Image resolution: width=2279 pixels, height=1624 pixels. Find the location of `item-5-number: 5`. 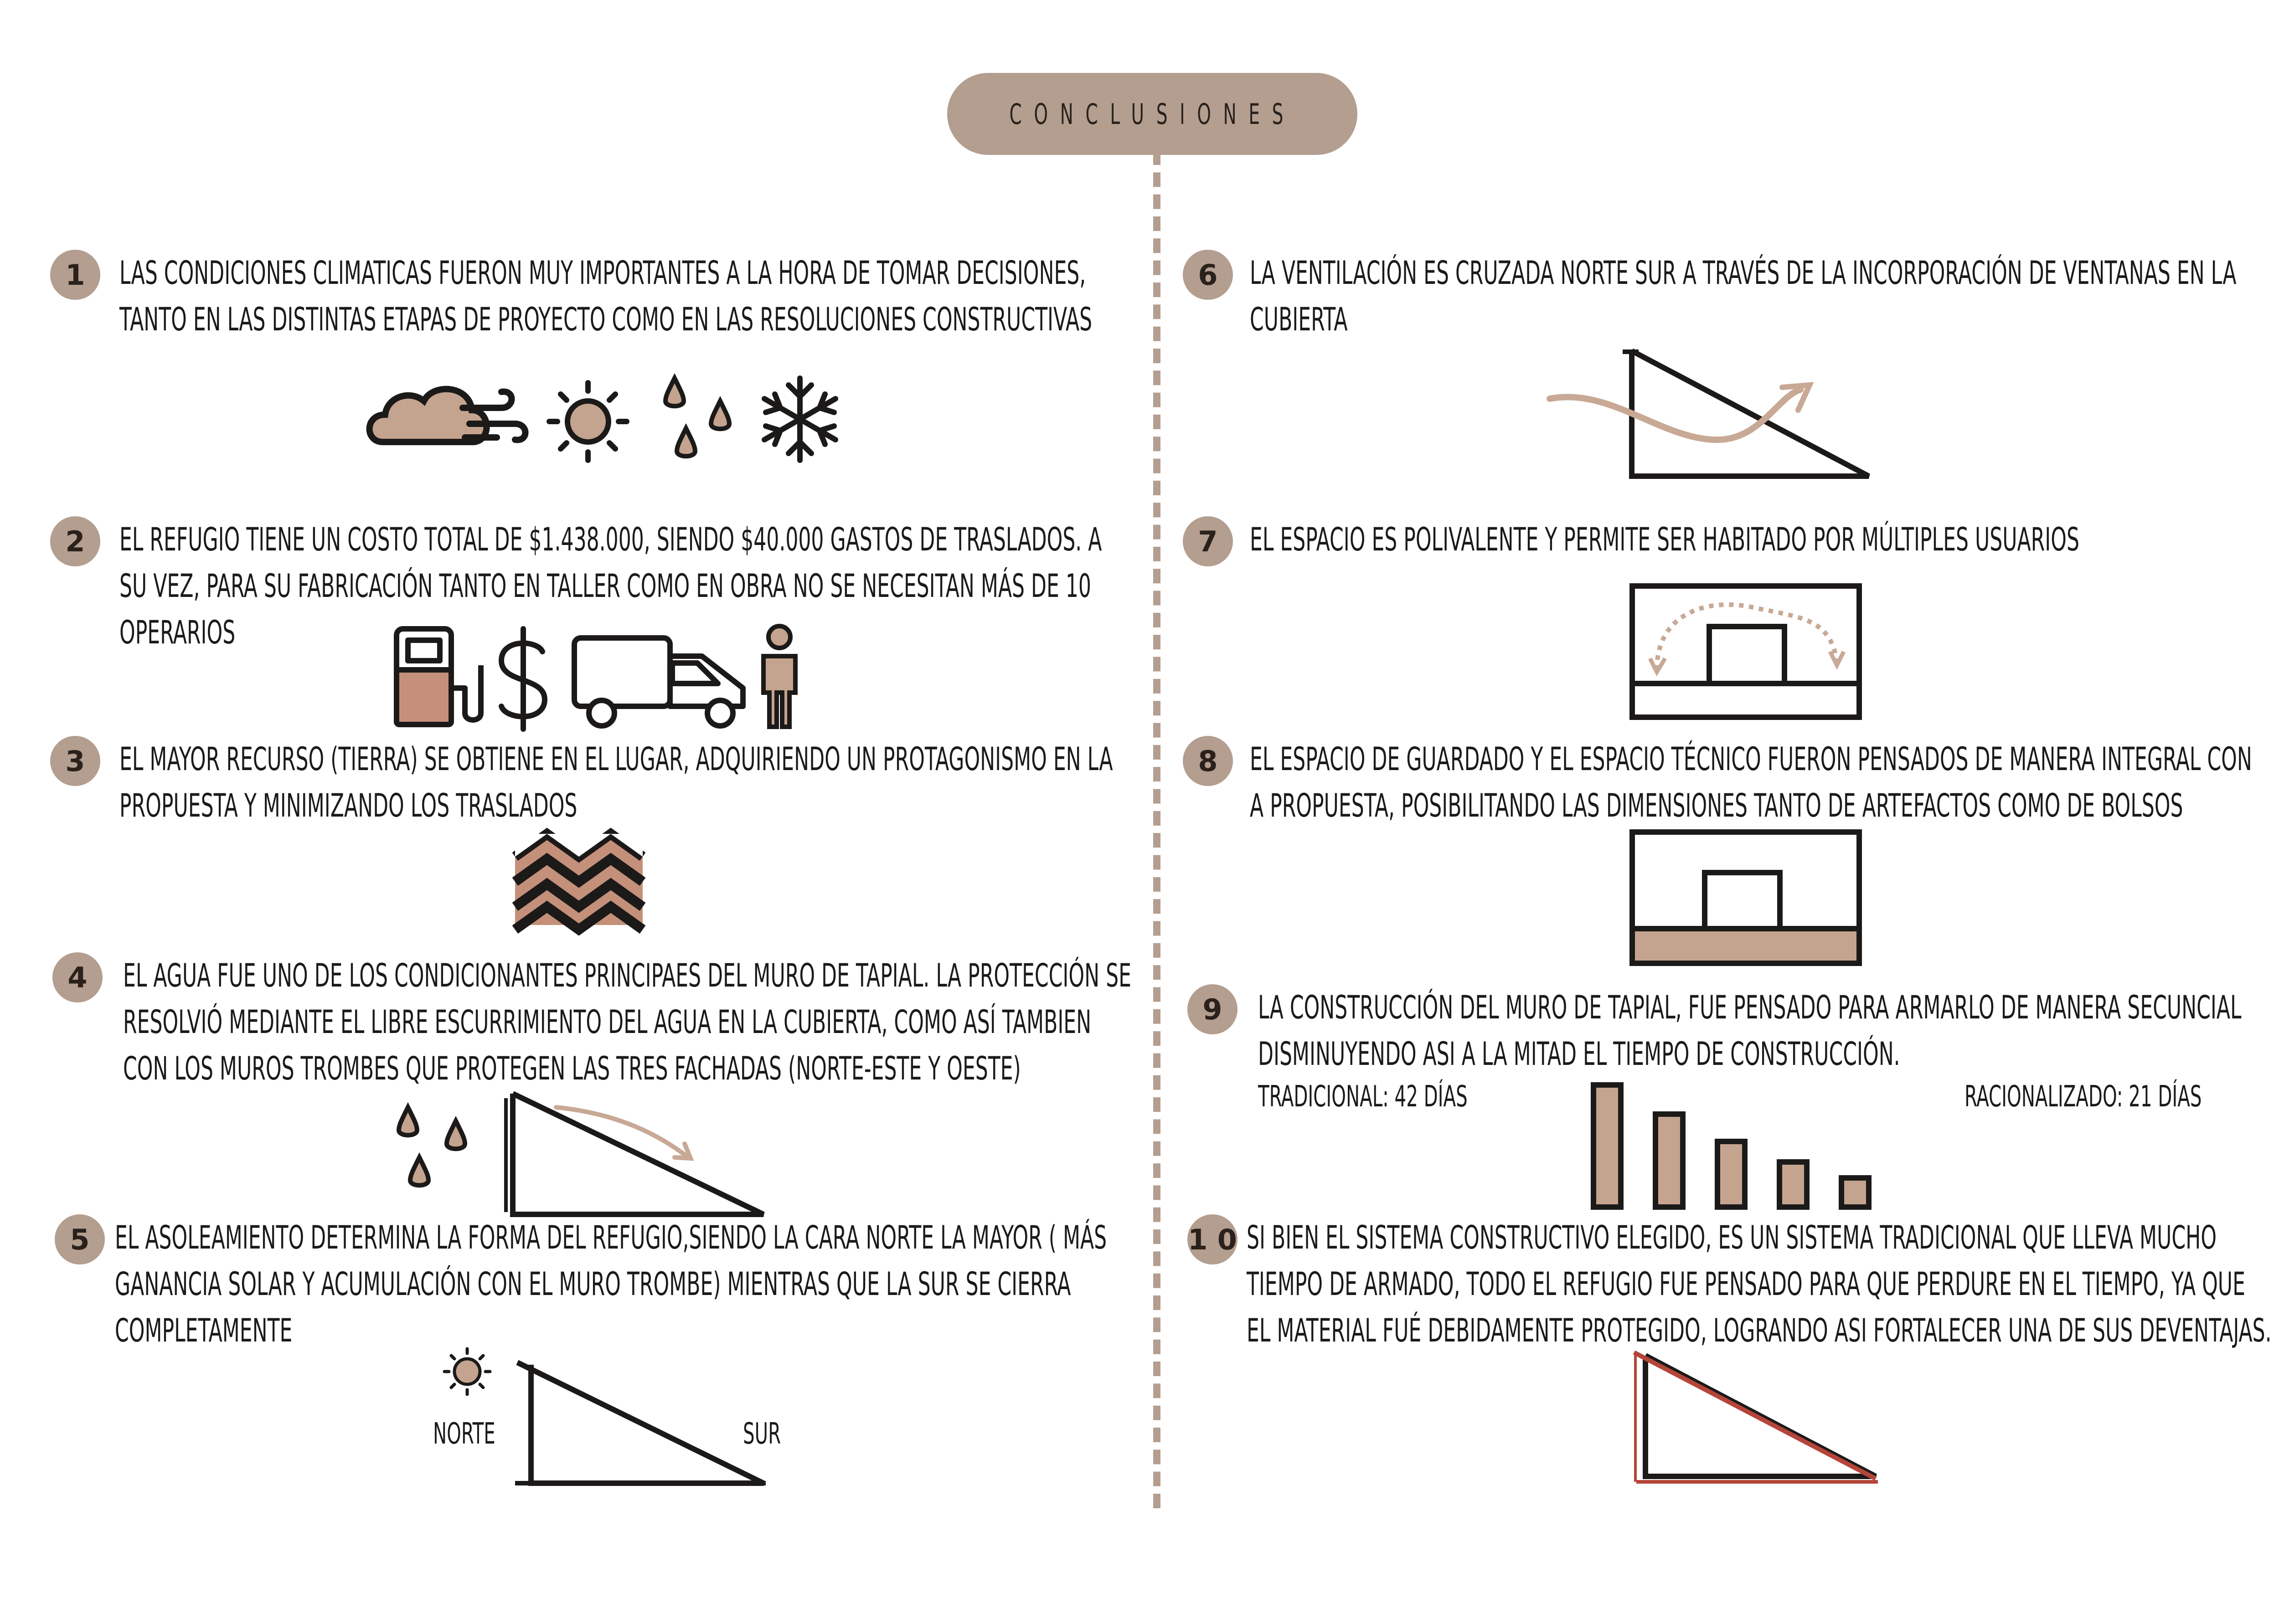

item-5-number: 5 is located at coordinates (80, 1239).